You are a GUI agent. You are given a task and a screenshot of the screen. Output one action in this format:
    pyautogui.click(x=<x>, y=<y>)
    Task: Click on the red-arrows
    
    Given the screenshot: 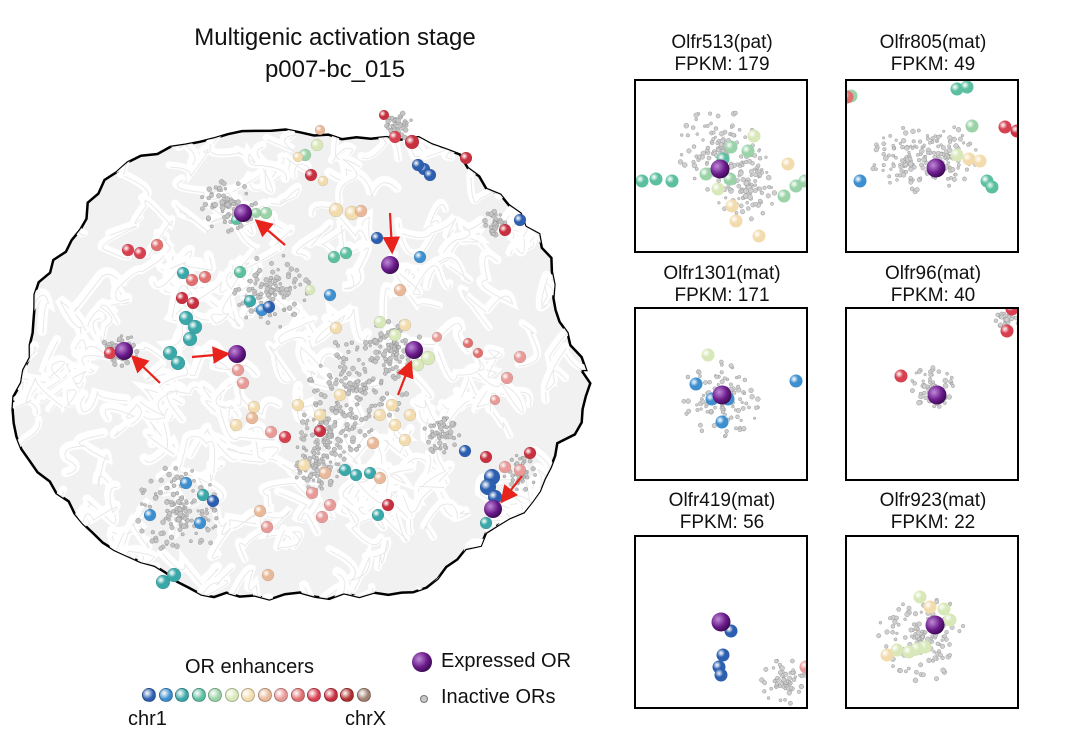 What is the action you would take?
    pyautogui.click(x=326, y=358)
    